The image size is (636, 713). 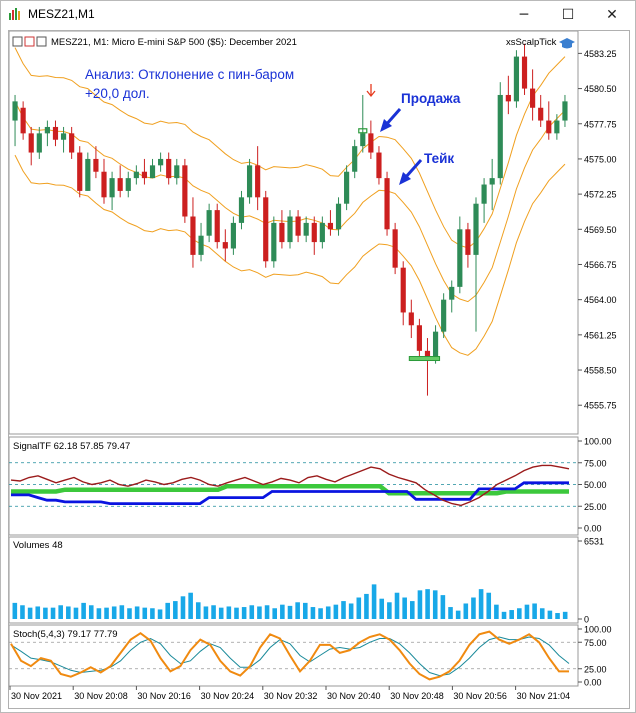 I want to click on chart-window-icon, so click(x=14, y=14).